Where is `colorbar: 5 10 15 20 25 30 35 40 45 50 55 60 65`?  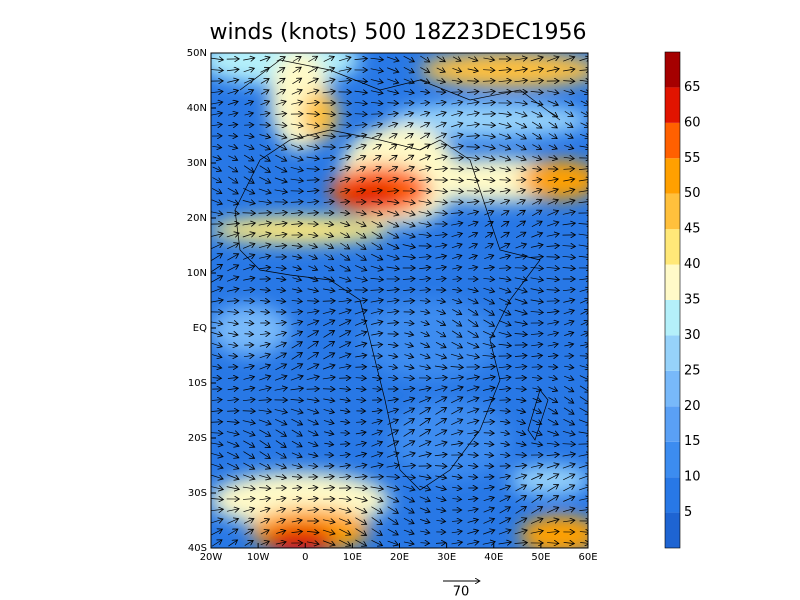 colorbar: 5 10 15 20 25 30 35 40 45 50 55 60 65 is located at coordinates (682, 300).